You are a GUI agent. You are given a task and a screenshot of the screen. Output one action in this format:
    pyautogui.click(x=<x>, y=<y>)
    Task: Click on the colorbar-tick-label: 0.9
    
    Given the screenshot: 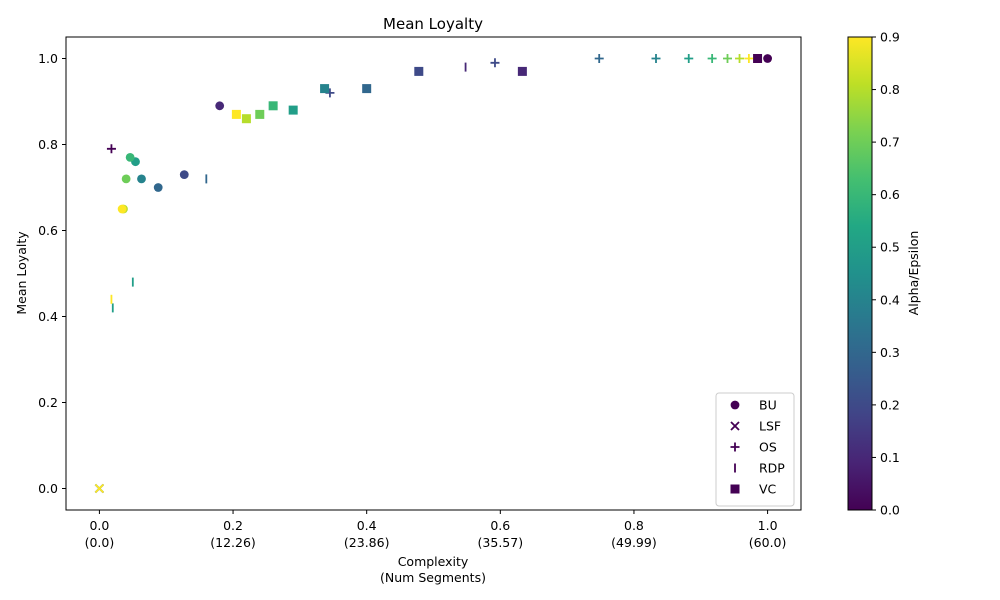 What is the action you would take?
    pyautogui.click(x=890, y=37)
    